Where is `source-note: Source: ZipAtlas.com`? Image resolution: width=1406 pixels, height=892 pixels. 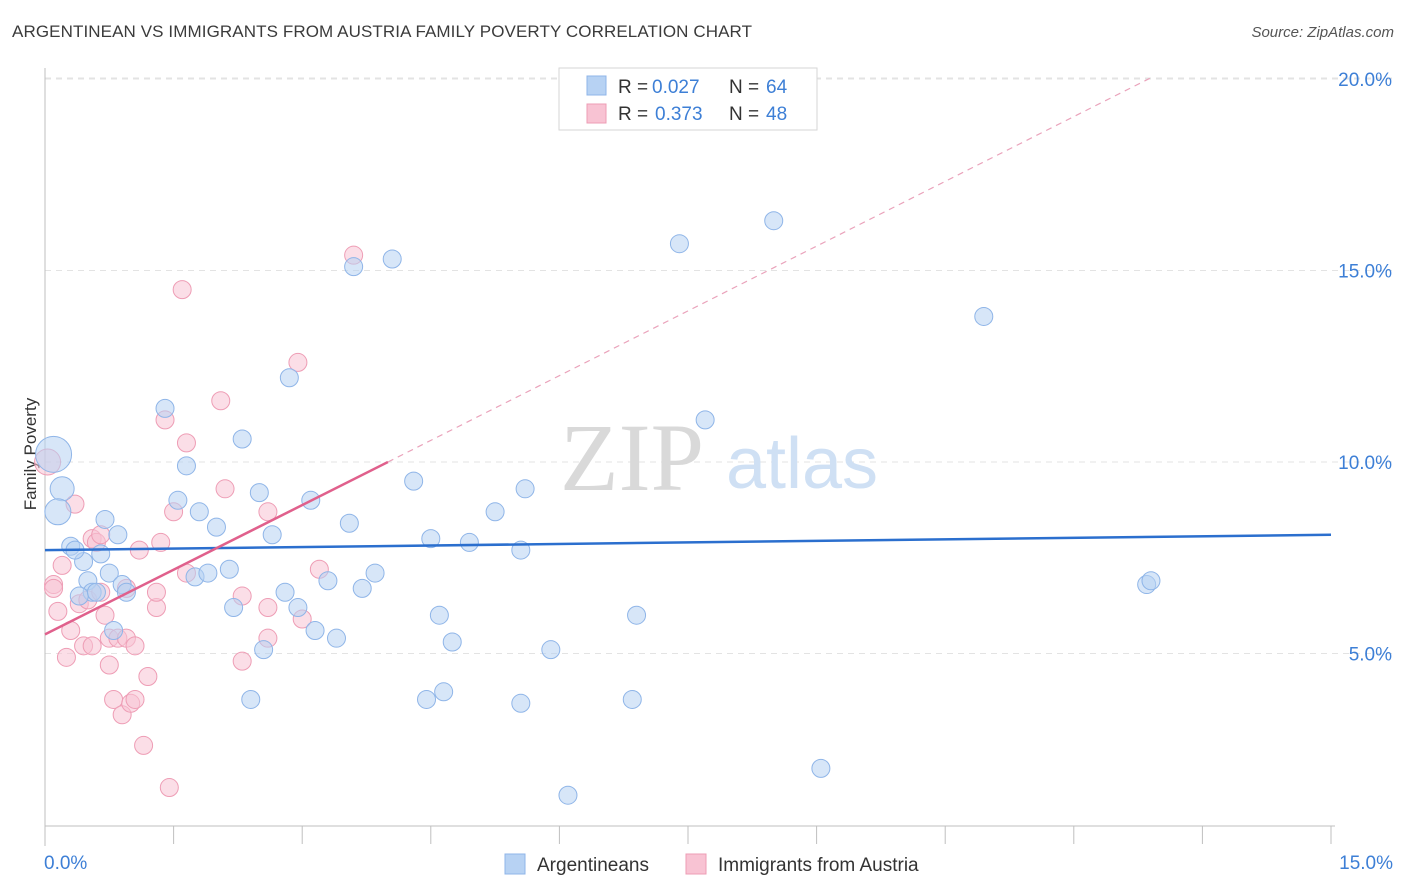 source-note: Source: ZipAtlas.com is located at coordinates (1322, 32).